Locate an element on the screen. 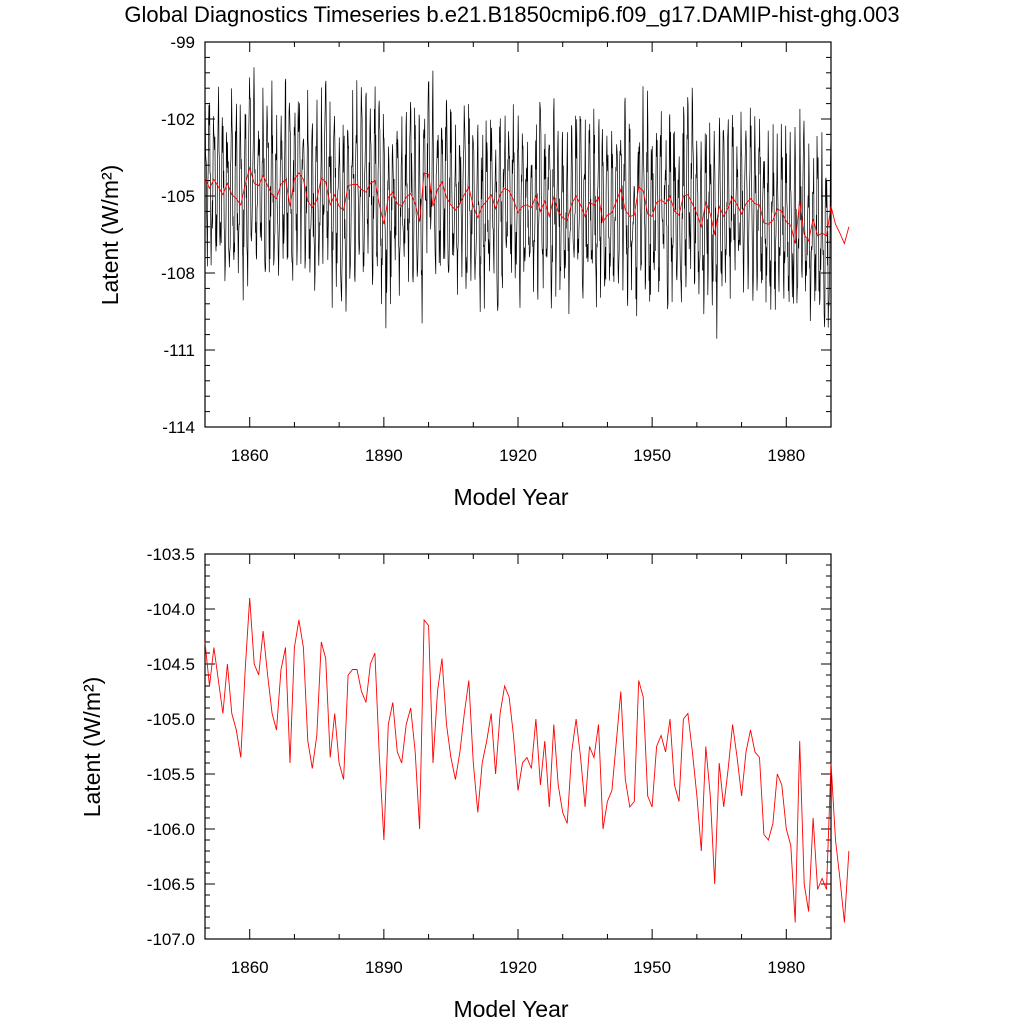  y-tick-label: -107.0 is located at coordinates (171, 939).